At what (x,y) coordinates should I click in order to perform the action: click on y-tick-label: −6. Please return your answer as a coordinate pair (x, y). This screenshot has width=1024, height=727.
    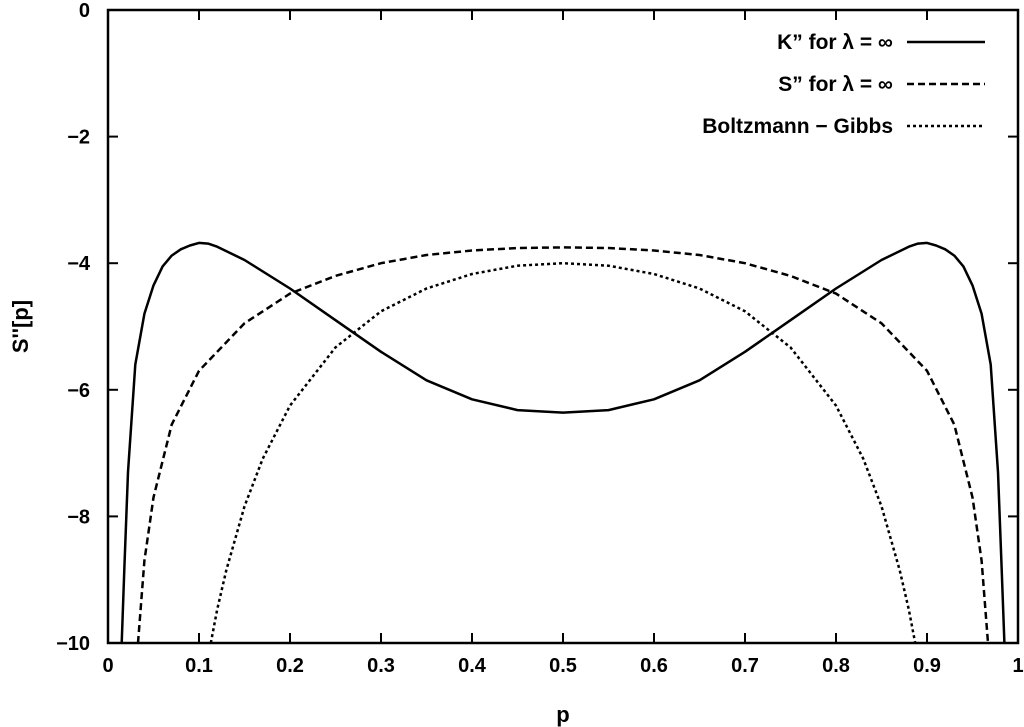
    Looking at the image, I should click on (78, 391).